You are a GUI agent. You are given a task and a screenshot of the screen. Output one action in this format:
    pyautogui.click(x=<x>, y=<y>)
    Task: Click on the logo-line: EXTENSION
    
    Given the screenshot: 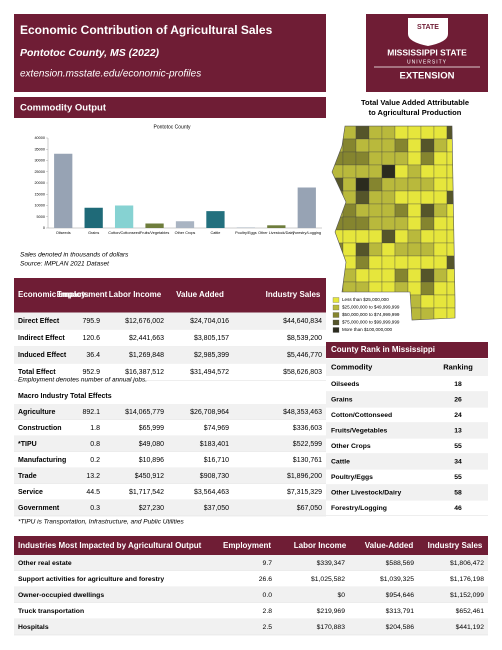 What is the action you would take?
    pyautogui.click(x=427, y=76)
    